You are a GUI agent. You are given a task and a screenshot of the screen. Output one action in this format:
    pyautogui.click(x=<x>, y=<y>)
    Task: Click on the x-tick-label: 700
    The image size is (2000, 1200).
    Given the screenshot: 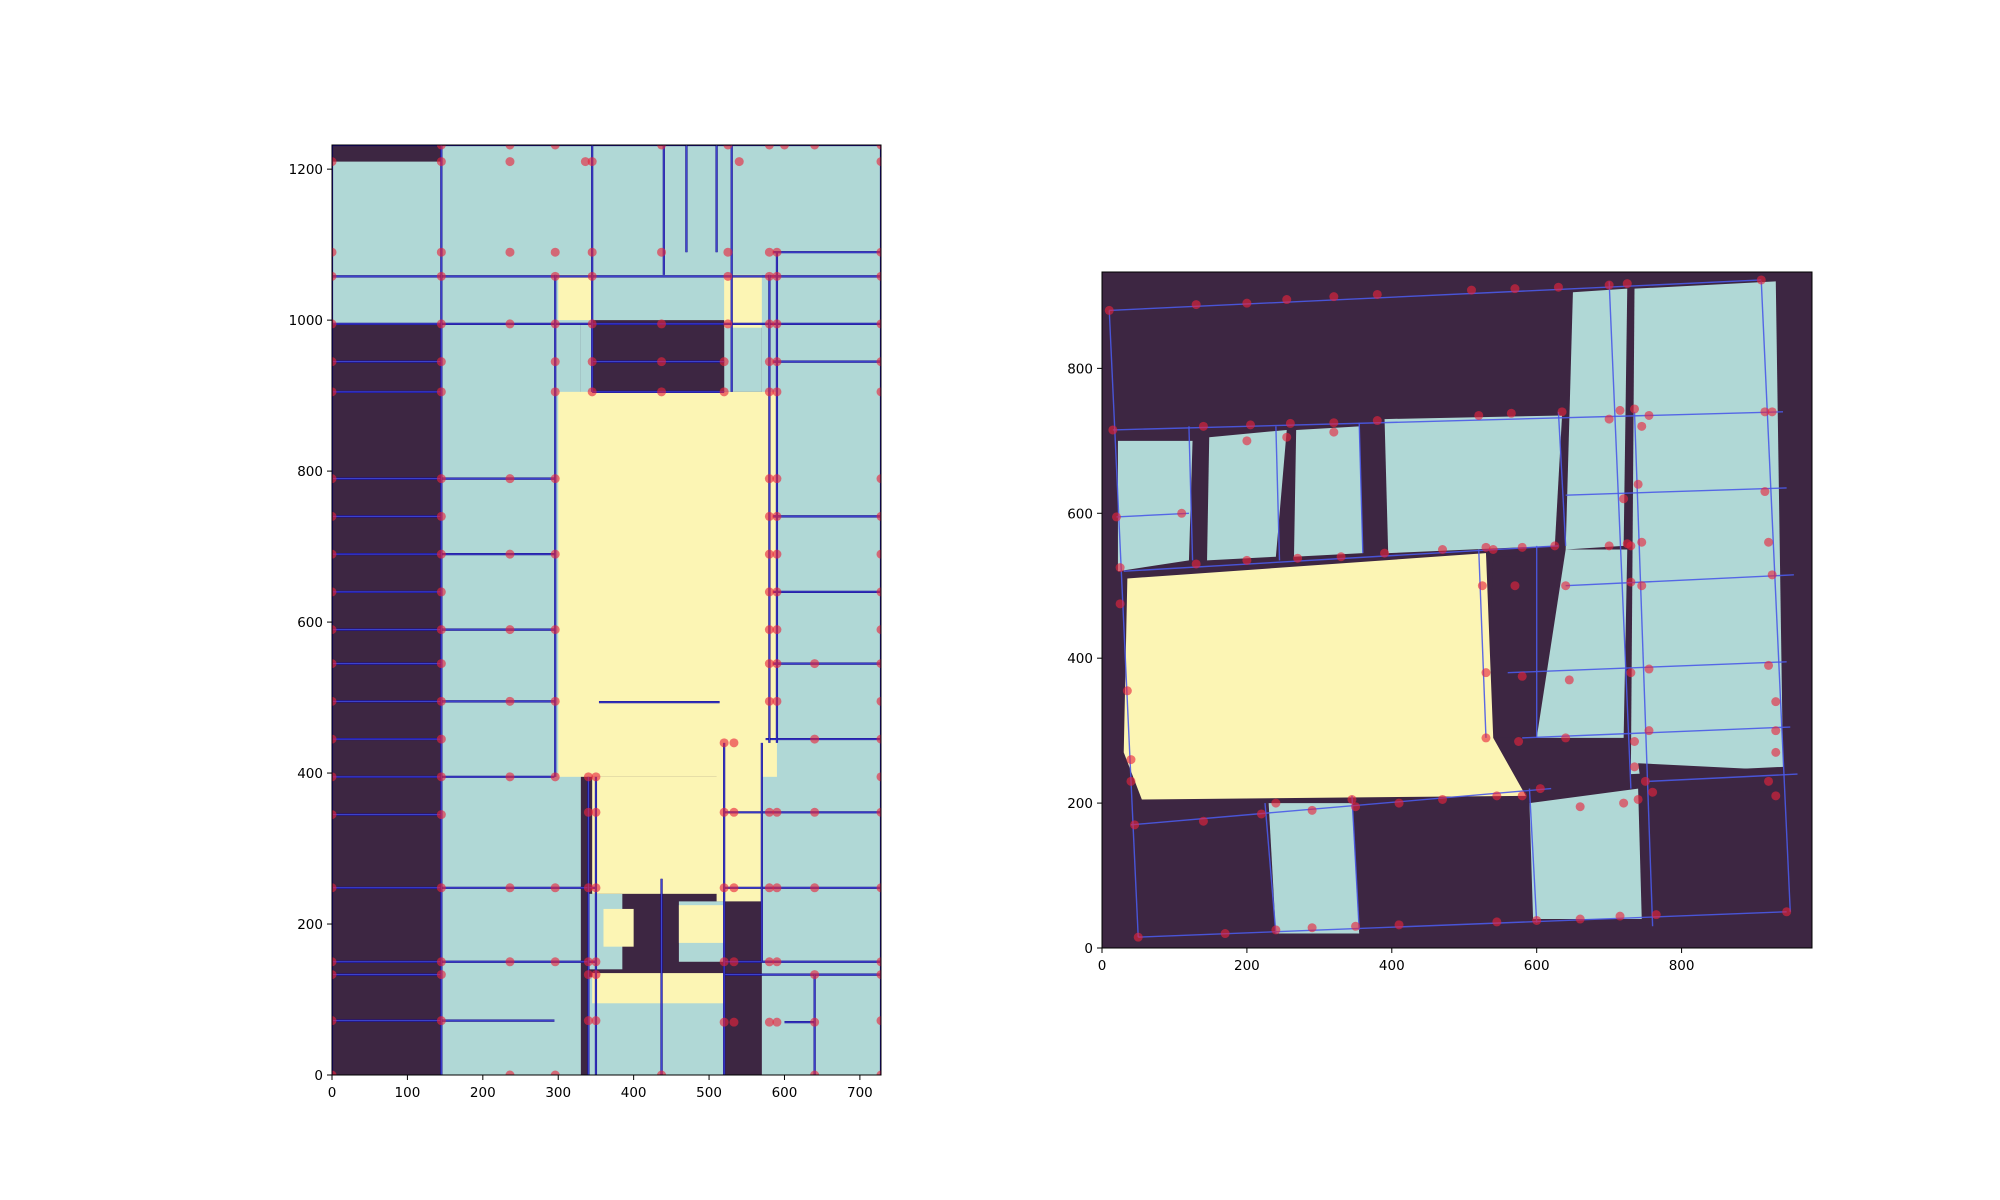 What is the action you would take?
    pyautogui.click(x=860, y=1093)
    